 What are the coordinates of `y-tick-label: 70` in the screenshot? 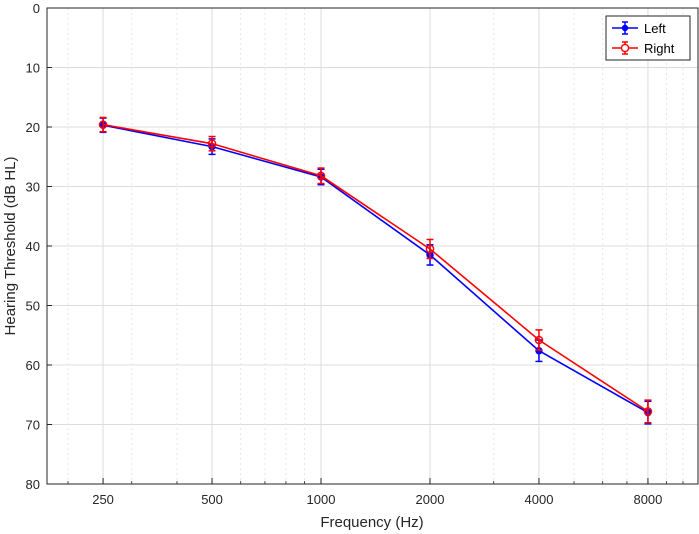 It's located at (33, 425).